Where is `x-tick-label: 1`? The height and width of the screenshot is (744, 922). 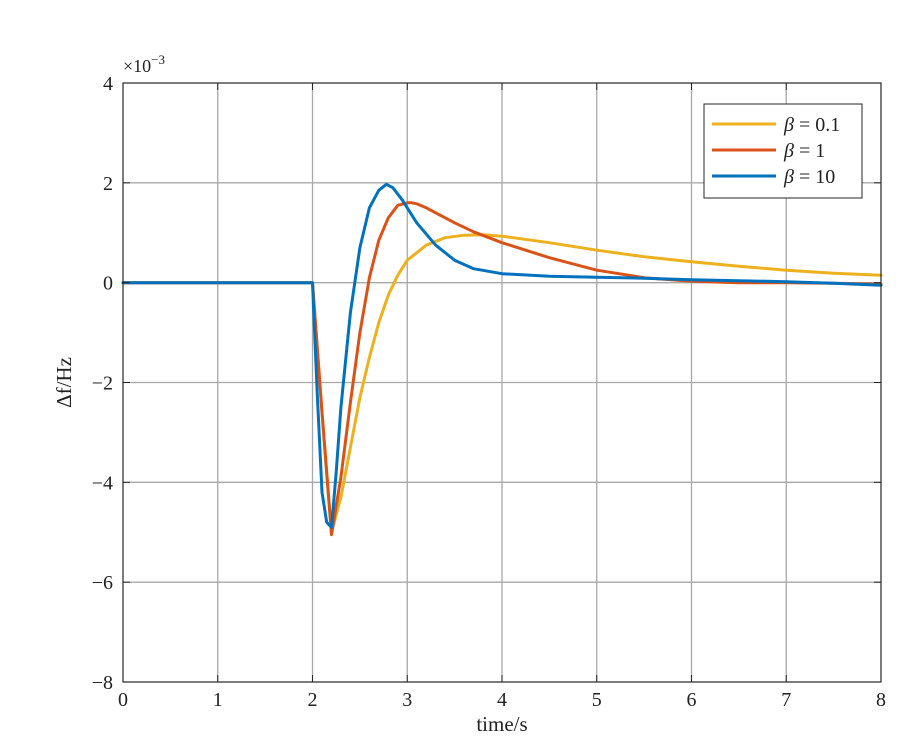 x-tick-label: 1 is located at coordinates (218, 700).